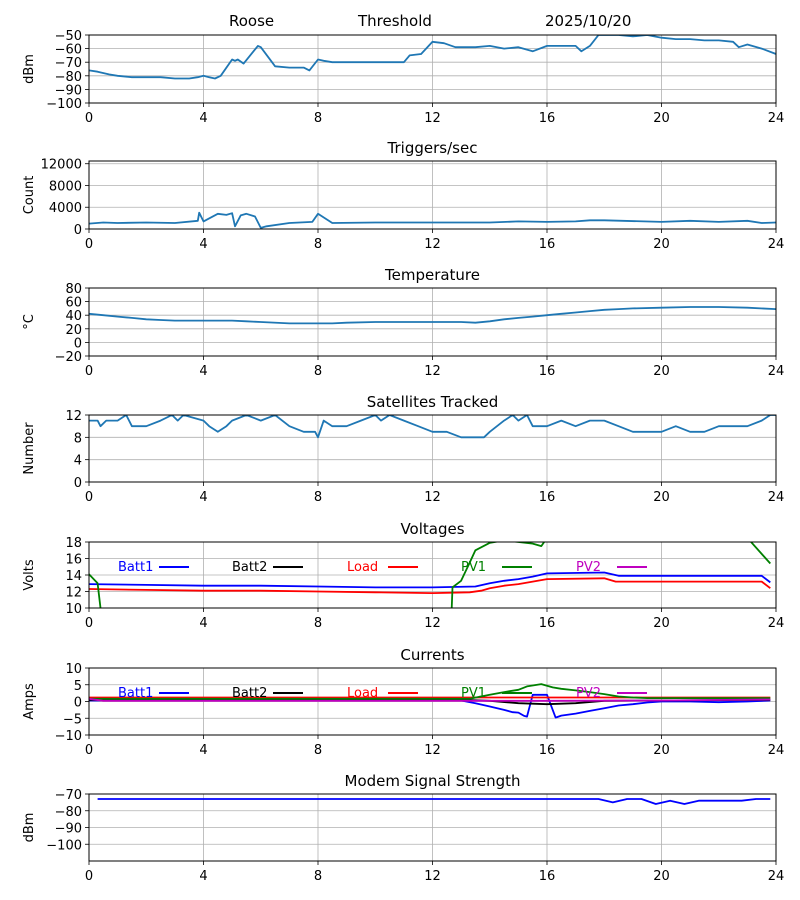 The image size is (800, 900). Describe the element at coordinates (249, 693) in the screenshot. I see `legend-label-batt2: Batt2` at that location.